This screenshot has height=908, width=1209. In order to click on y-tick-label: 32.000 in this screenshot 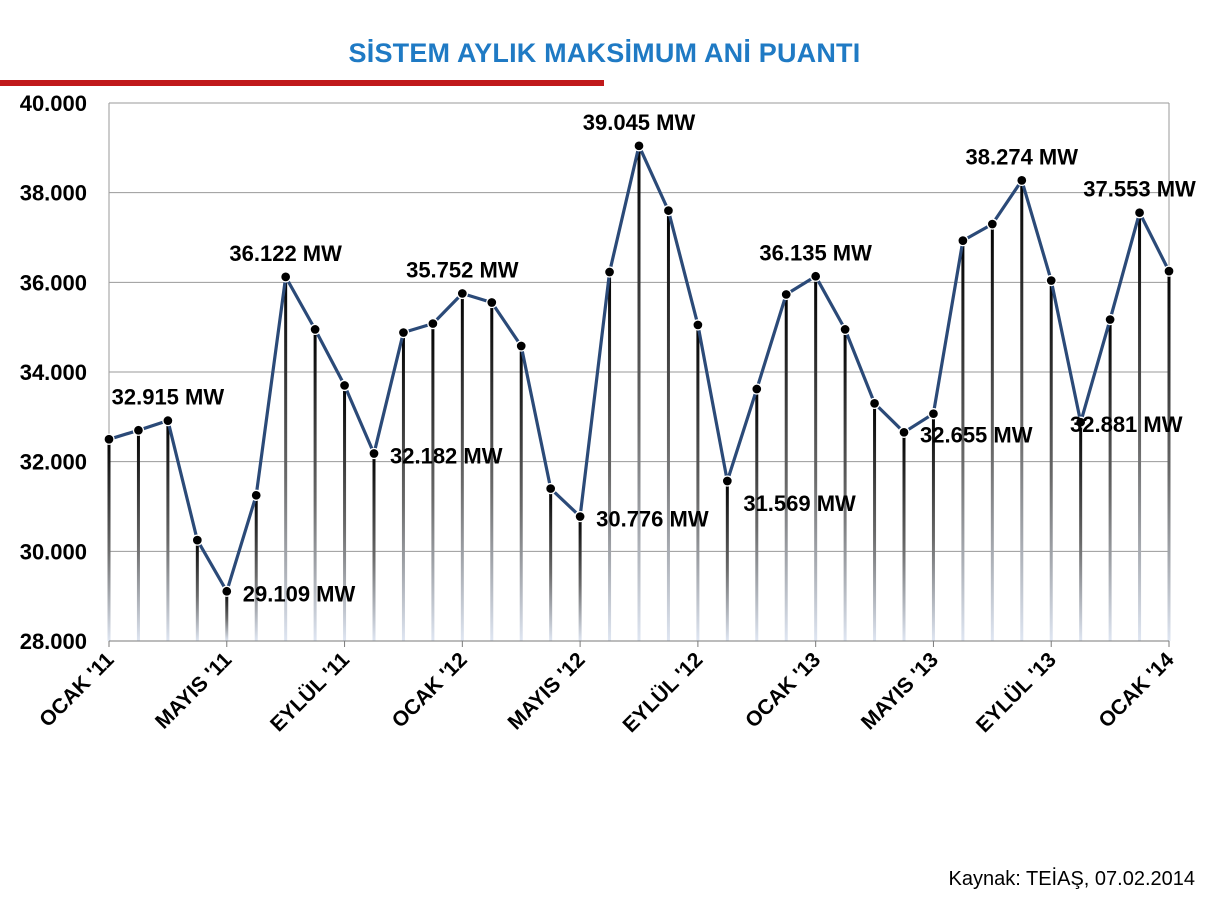, I will do `click(53, 462)`.